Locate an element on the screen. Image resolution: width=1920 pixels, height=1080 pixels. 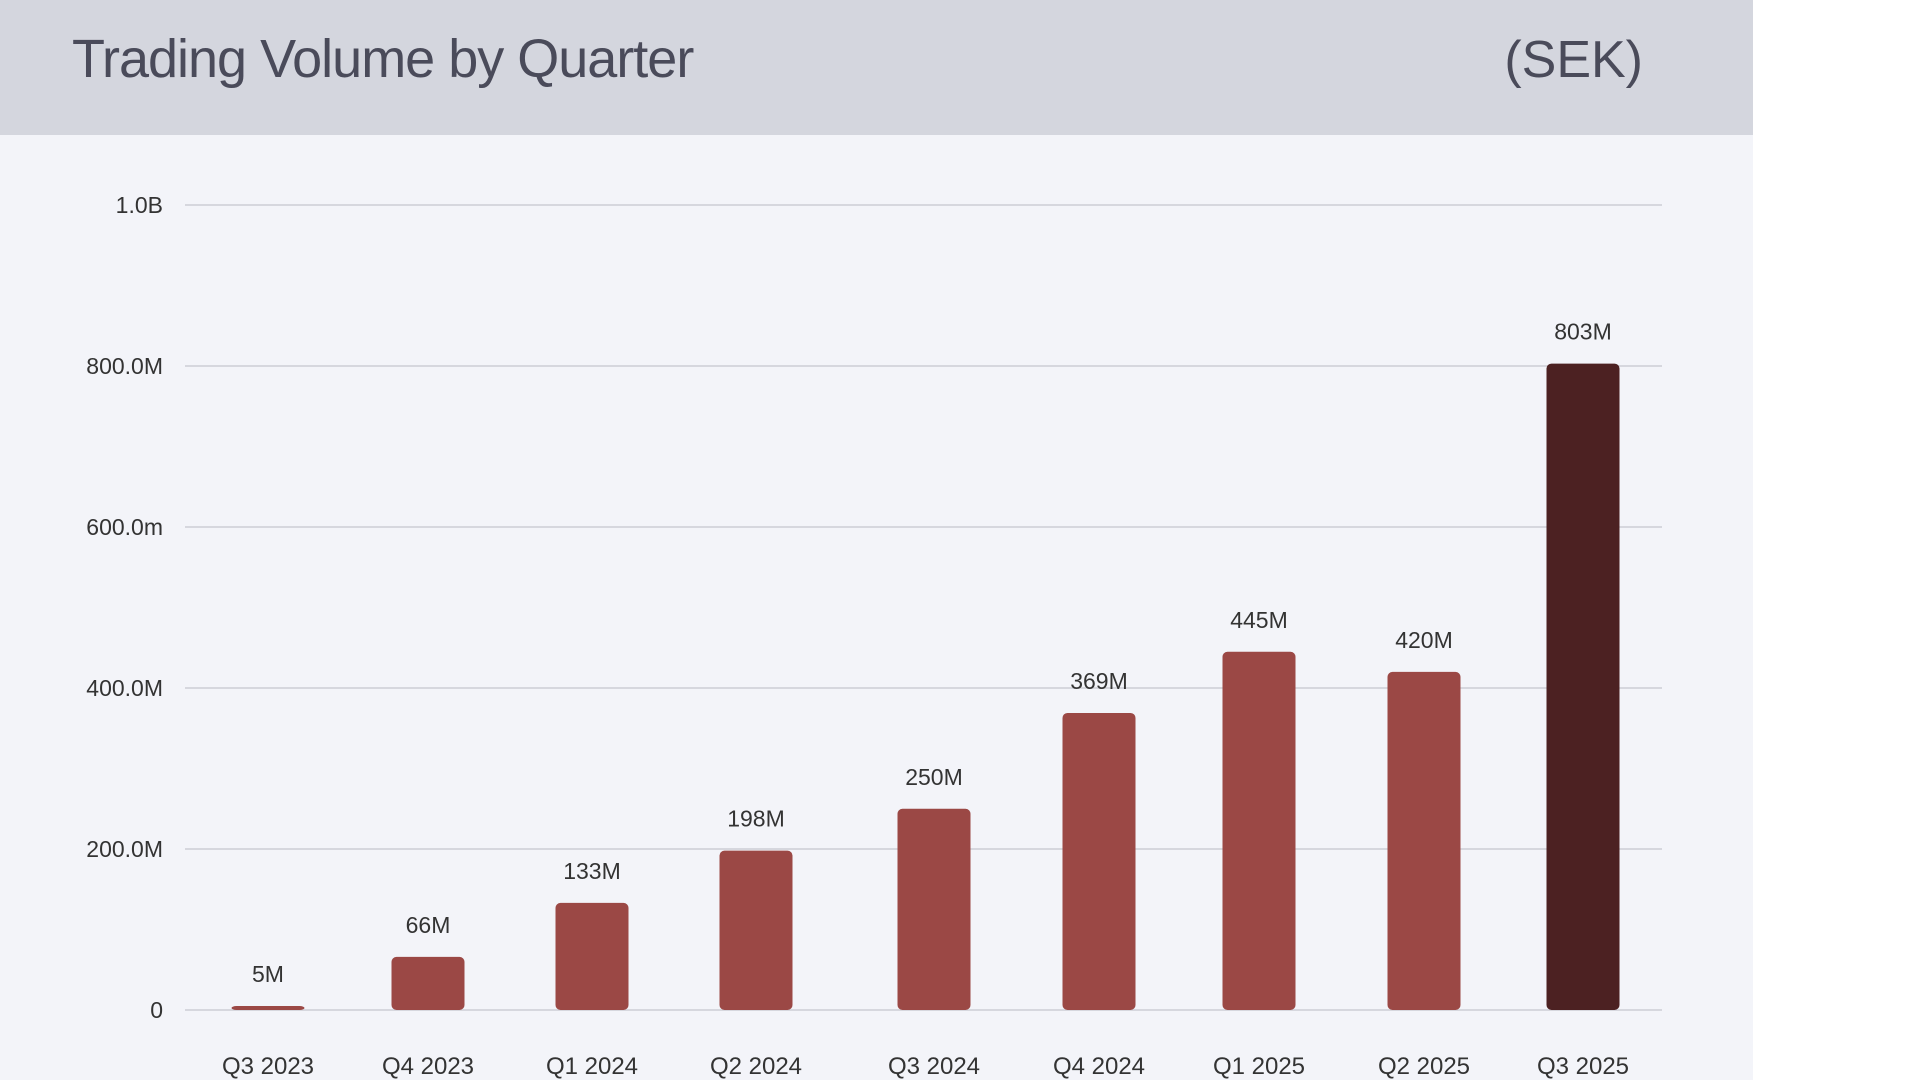
y-tick-label: 0 is located at coordinates (156, 1010).